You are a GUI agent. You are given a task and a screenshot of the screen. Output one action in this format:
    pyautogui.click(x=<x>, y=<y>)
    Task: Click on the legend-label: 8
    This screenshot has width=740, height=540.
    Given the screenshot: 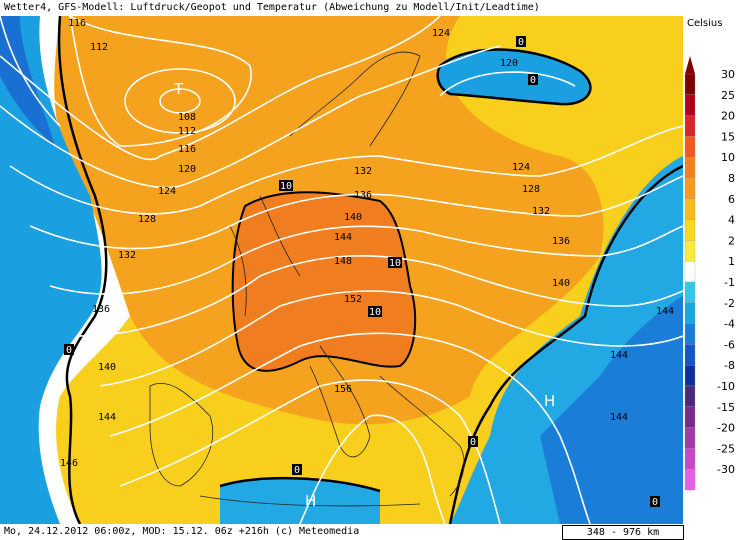 What is the action you would take?
    pyautogui.click(x=731, y=178)
    